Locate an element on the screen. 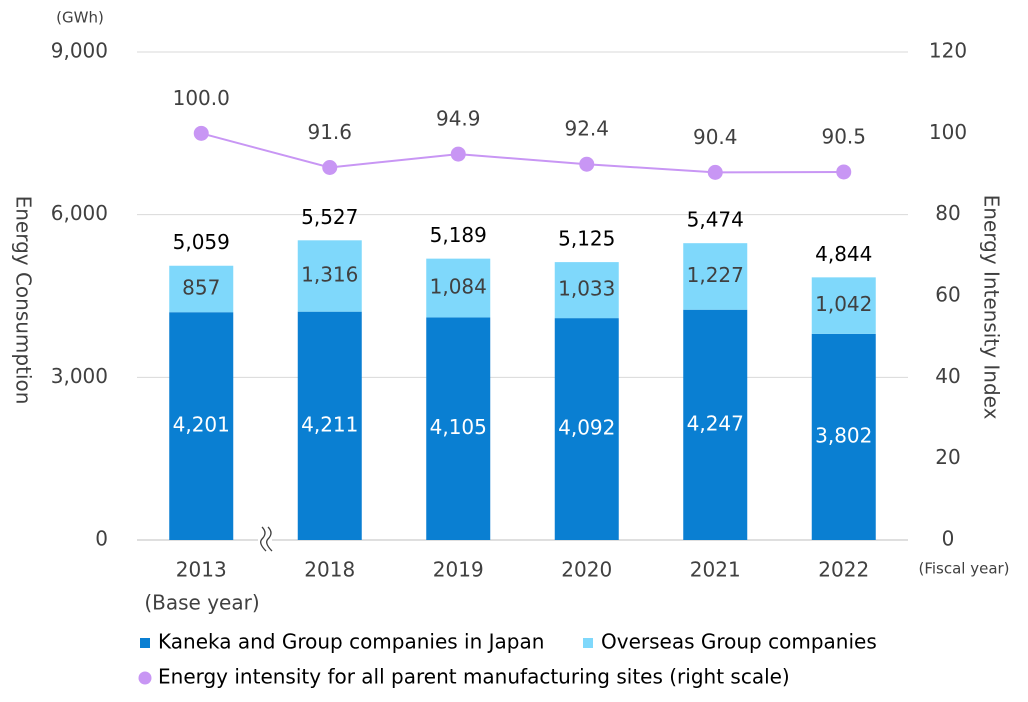 This screenshot has height=702, width=1028. bar-value-label: 1,033 is located at coordinates (586, 289).